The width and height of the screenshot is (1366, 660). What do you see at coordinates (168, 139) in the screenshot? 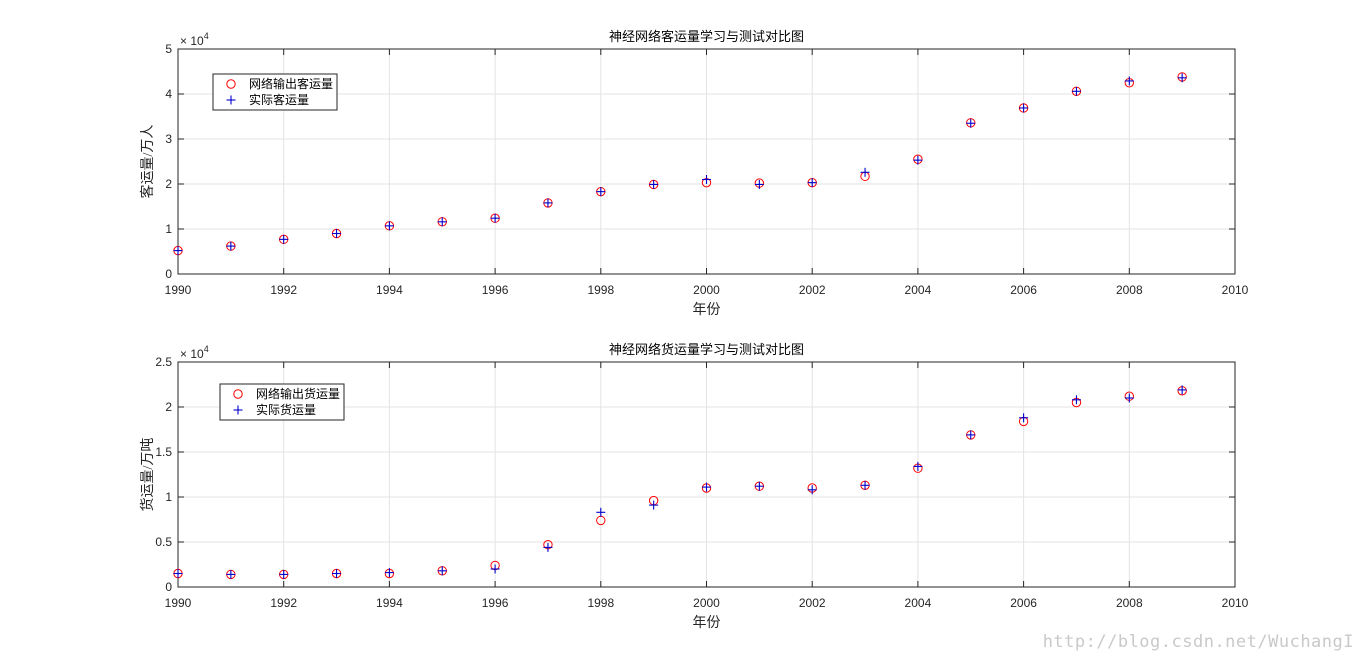
I see `y-tick-label: 3` at bounding box center [168, 139].